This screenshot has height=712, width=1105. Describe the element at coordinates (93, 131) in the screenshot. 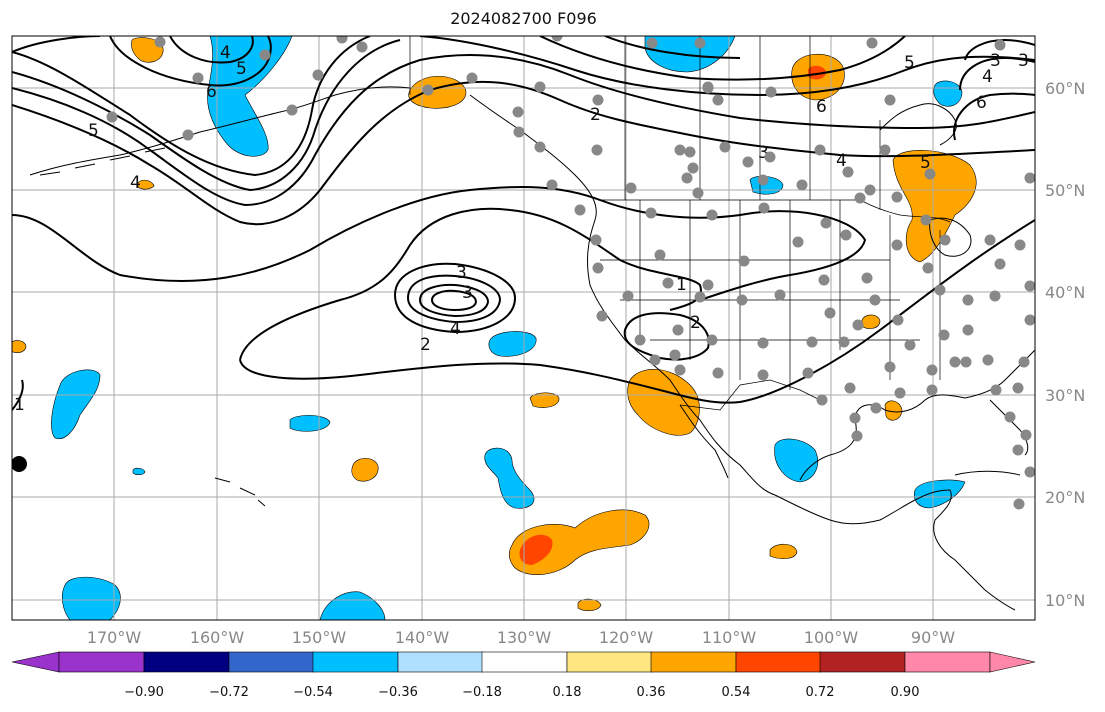

I see `contour-label: 5` at that location.